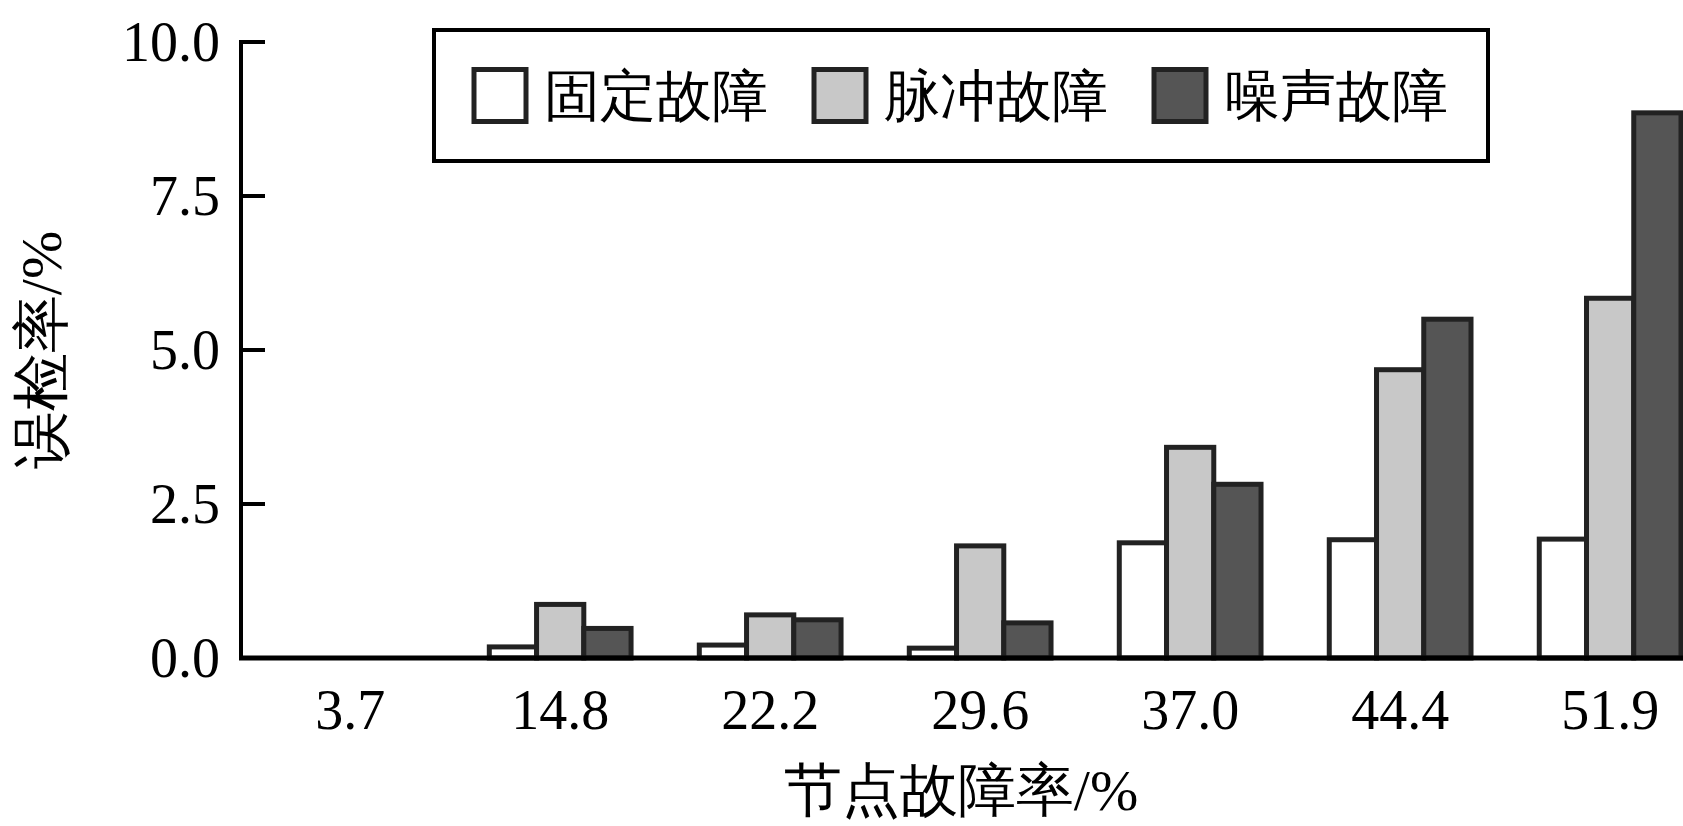  Describe the element at coordinates (1190, 710) in the screenshot. I see `x-tick-label: 37.0` at that location.